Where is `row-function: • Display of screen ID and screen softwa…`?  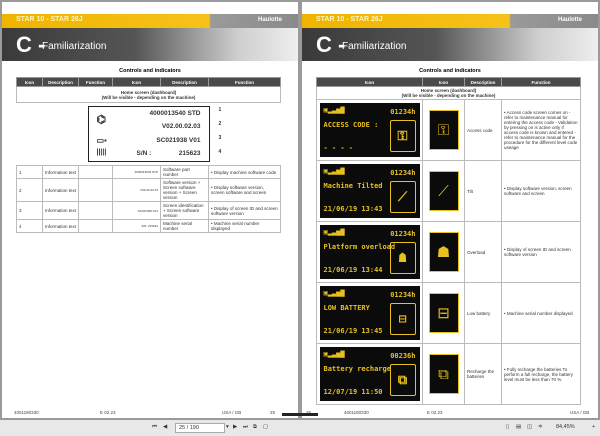 row-function: • Display of screen ID and screen softwa… is located at coordinates (541, 252).